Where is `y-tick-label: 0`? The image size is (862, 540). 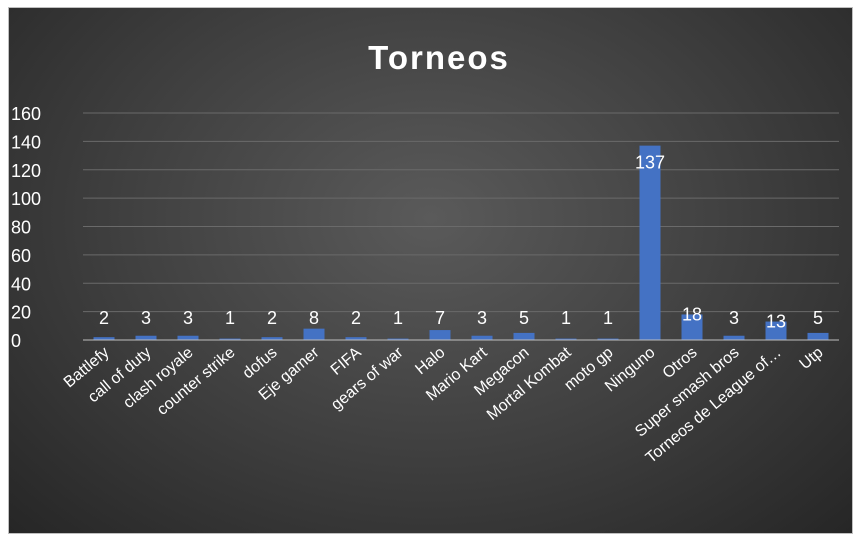
y-tick-label: 0 is located at coordinates (16, 341).